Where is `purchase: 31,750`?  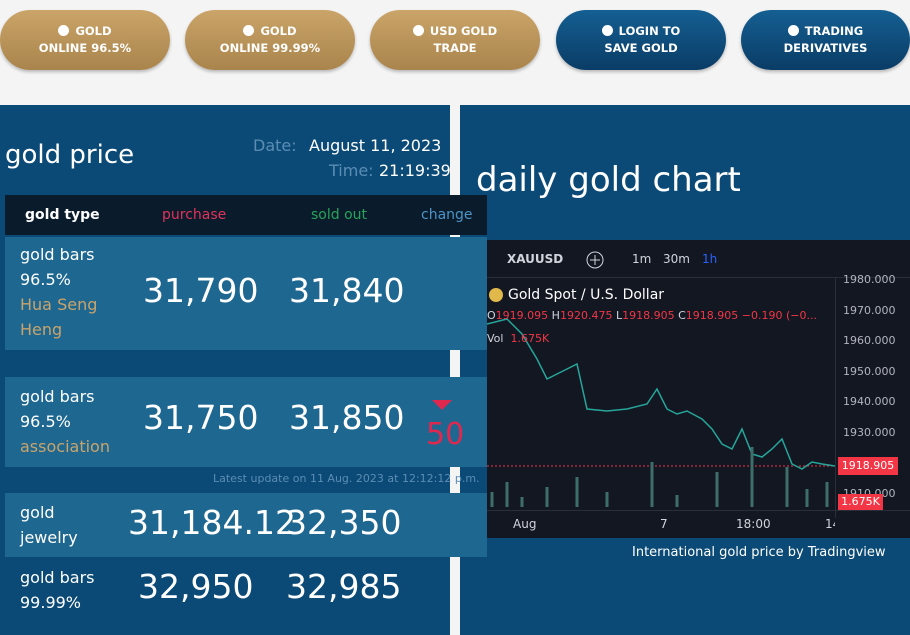
purchase: 31,750 is located at coordinates (201, 417).